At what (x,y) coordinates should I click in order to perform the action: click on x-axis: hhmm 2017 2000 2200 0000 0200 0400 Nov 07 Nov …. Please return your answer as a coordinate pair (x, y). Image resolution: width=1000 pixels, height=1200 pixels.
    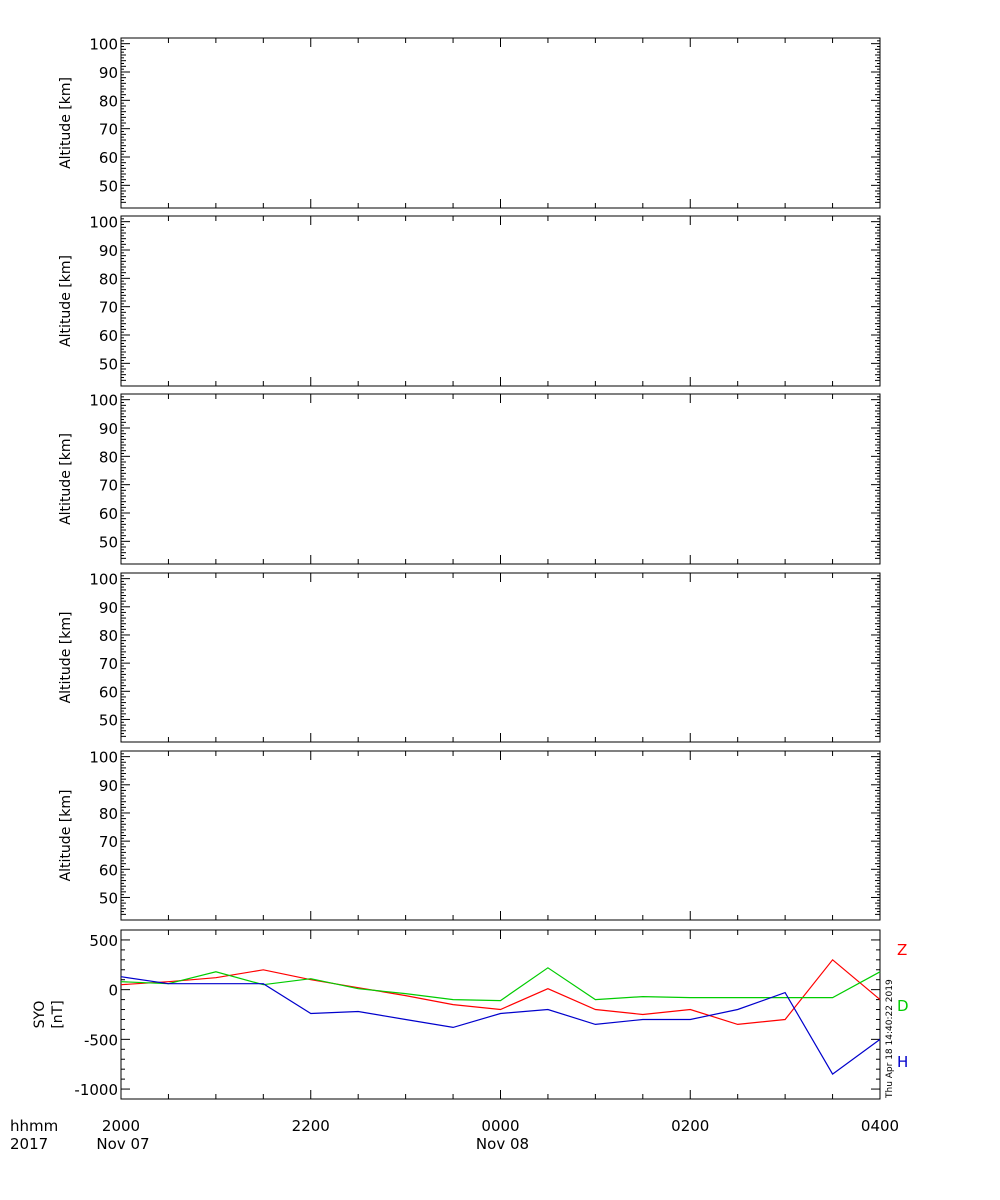
    Looking at the image, I should click on (454, 1135).